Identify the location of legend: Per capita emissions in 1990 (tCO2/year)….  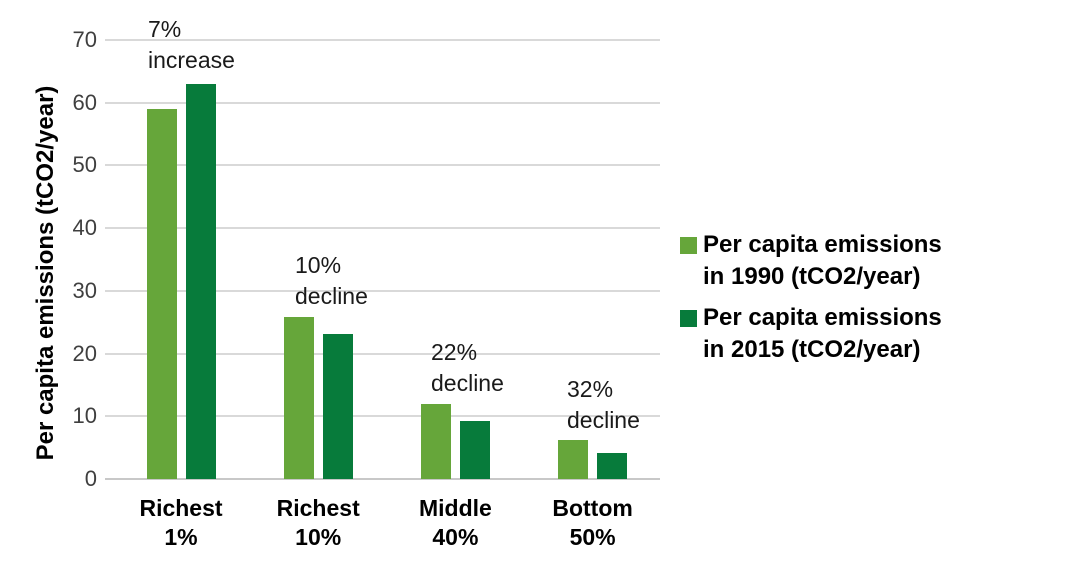
(811, 297).